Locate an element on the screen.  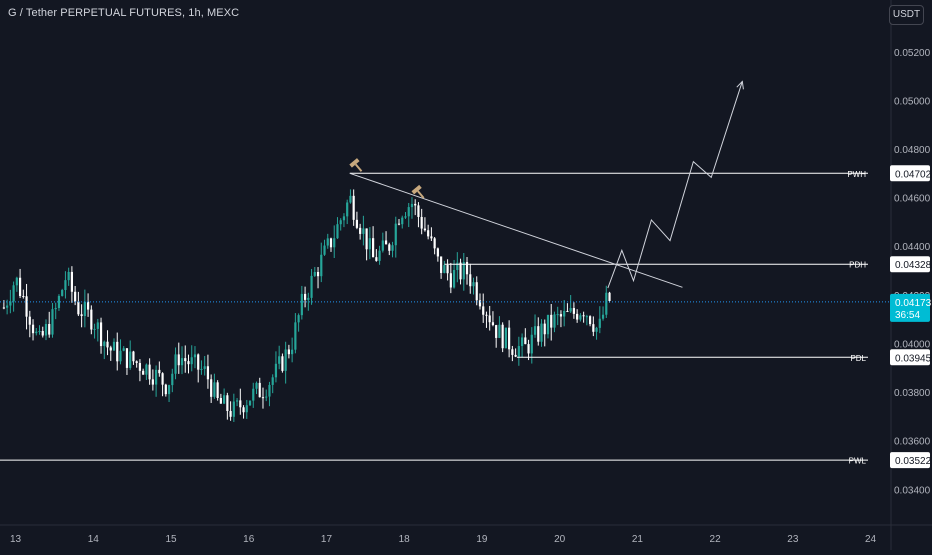
projection-path is located at coordinates (675, 185).